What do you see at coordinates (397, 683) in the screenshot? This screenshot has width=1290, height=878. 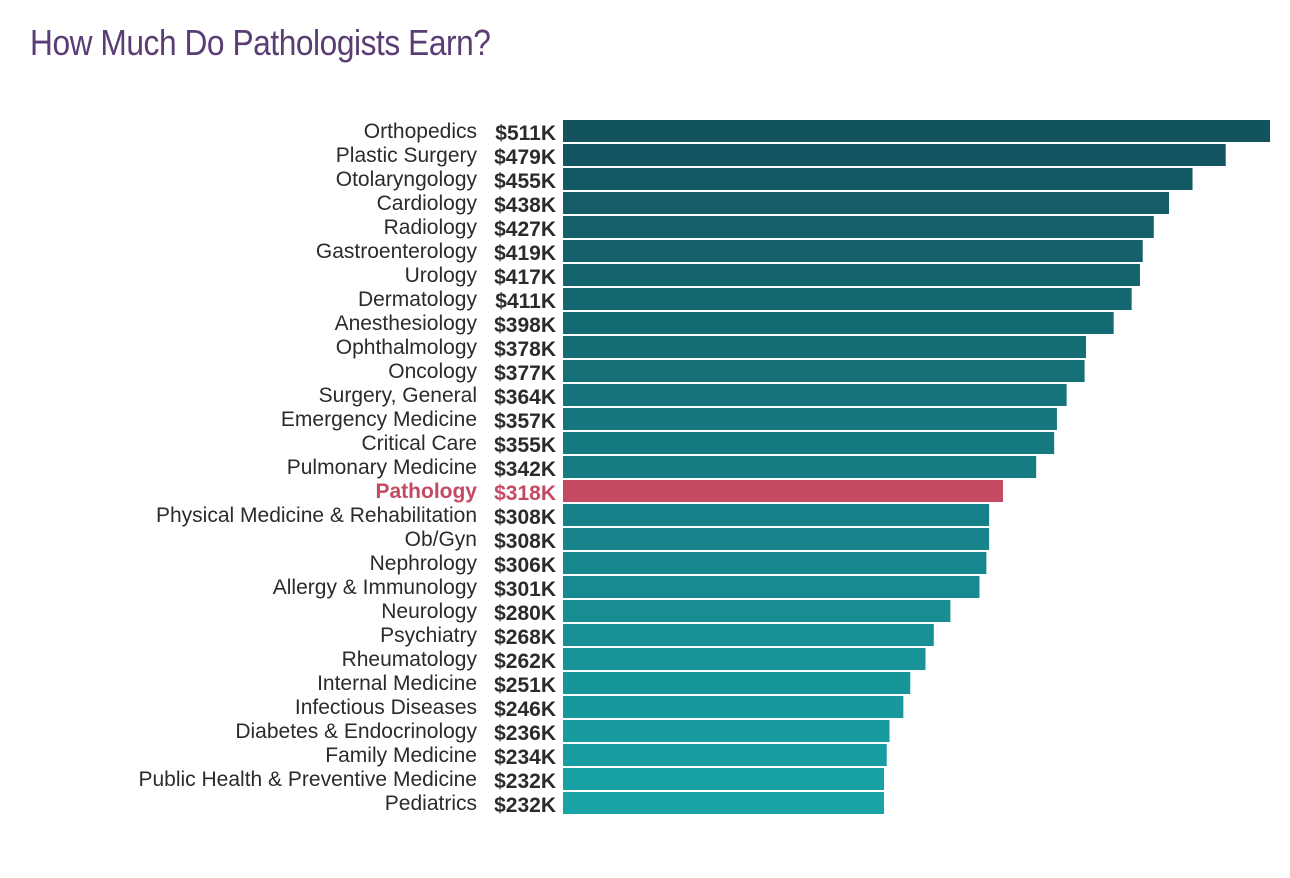 I see `category-label: Internal Medicine` at bounding box center [397, 683].